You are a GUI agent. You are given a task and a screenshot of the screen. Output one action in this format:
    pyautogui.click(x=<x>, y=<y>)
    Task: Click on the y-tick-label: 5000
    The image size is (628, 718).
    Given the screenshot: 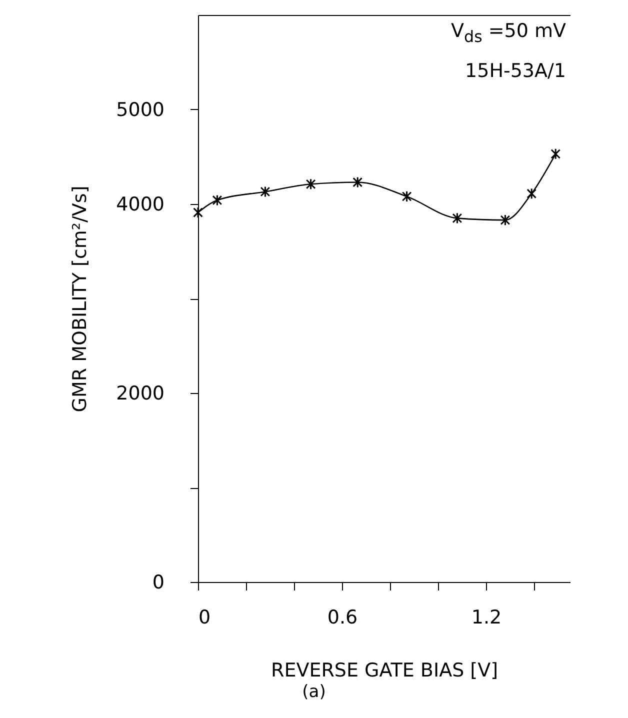 What is the action you would take?
    pyautogui.click(x=140, y=110)
    